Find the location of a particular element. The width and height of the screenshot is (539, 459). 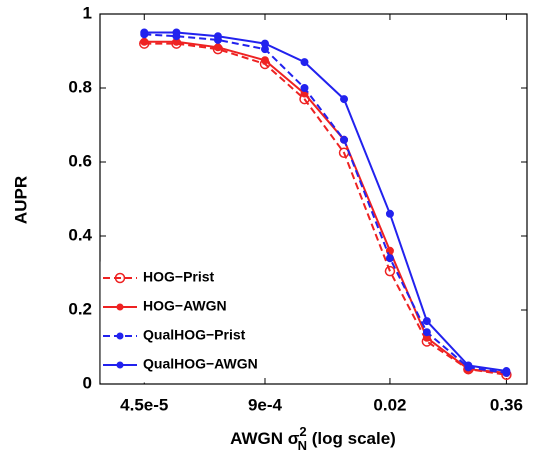

legend-label: HOG−AWGN is located at coordinates (185, 306).